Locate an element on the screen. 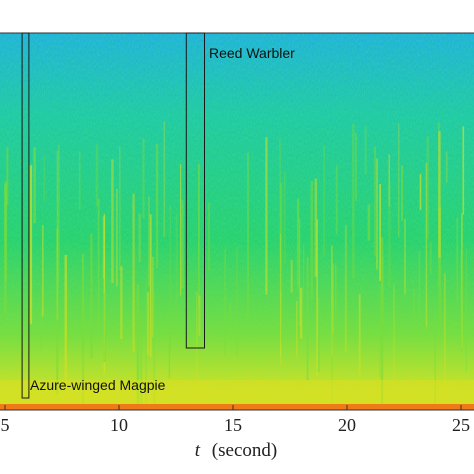 The image size is (474, 474). x-axis-symbol: t is located at coordinates (198, 450).